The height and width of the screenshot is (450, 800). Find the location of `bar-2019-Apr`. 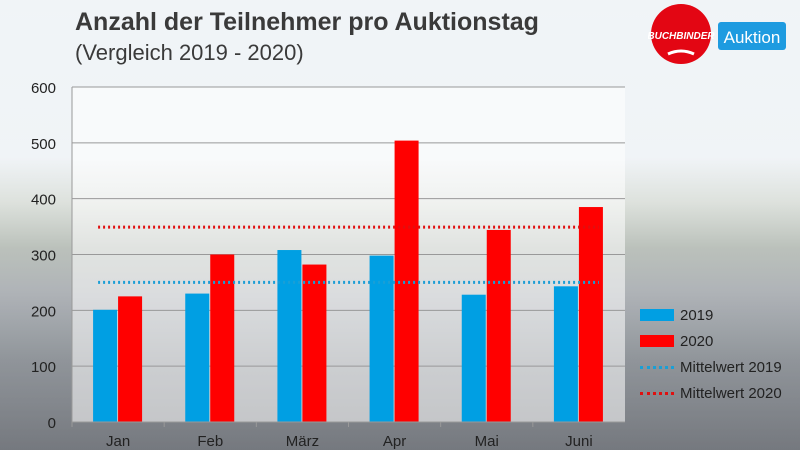

bar-2019-Apr is located at coordinates (381, 338).